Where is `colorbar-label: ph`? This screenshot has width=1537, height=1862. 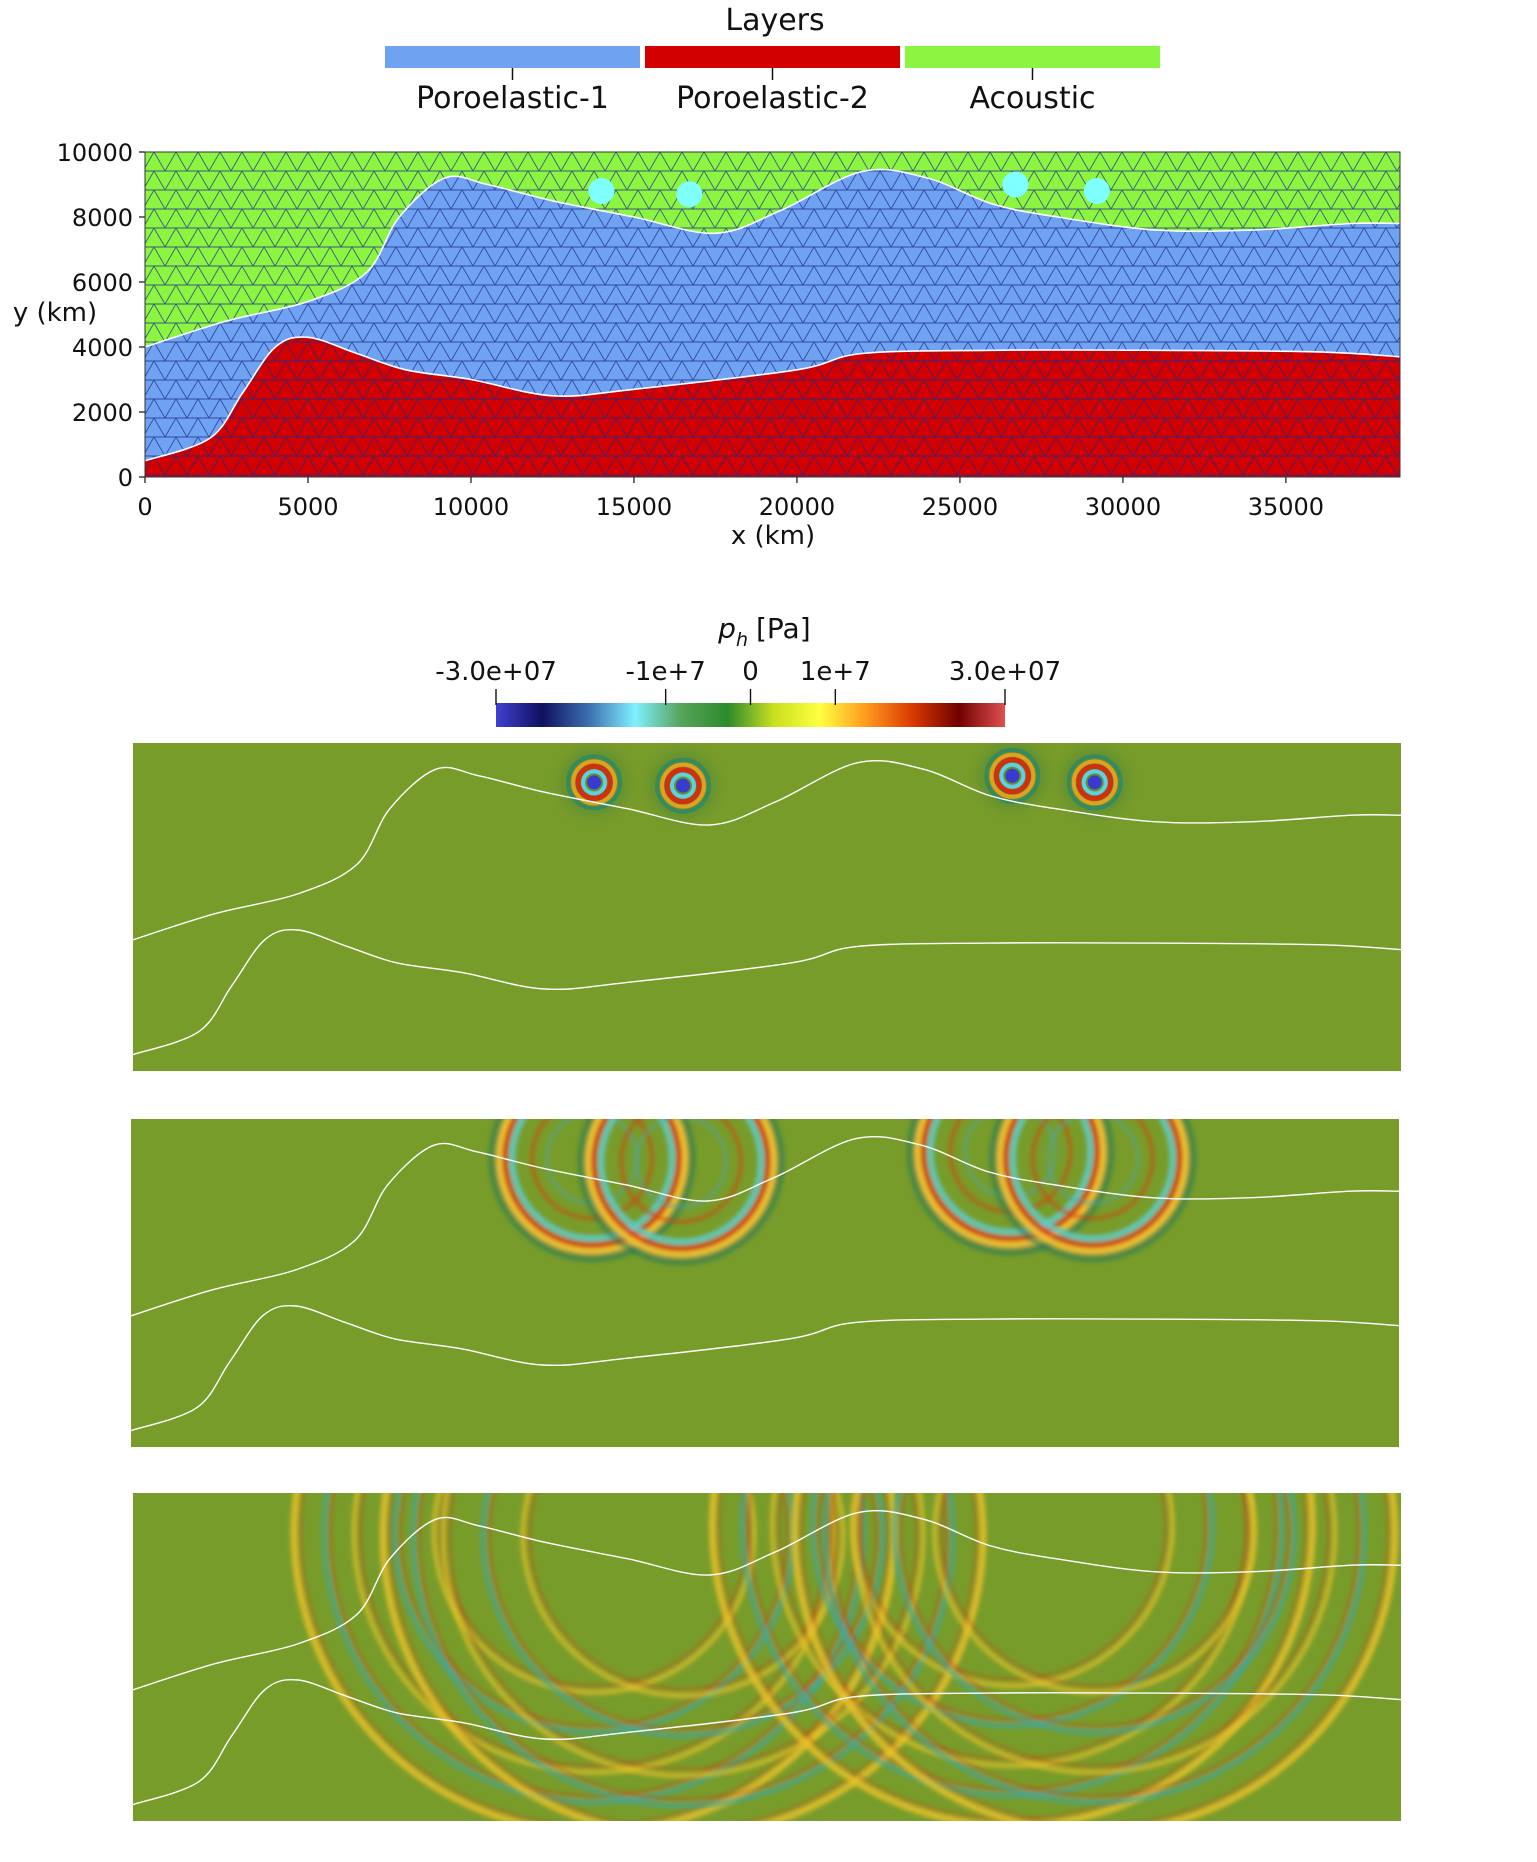
colorbar-label: ph is located at coordinates (732, 631).